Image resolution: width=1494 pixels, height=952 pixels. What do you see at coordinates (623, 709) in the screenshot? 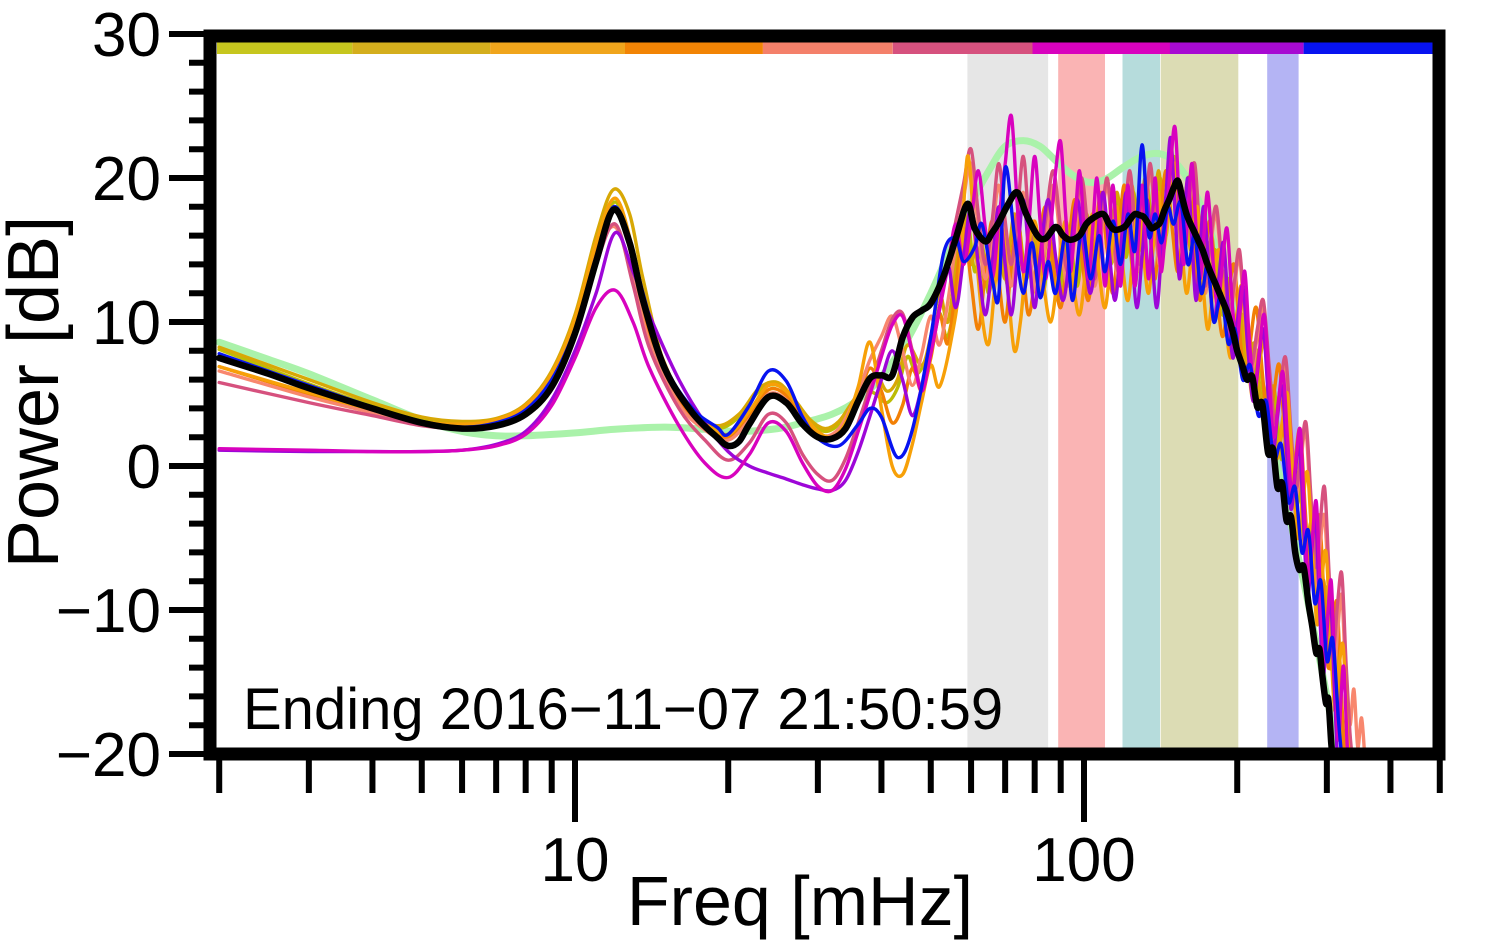
I see `ending-time-annotation: Ending 2016−11−07 21:50:59` at bounding box center [623, 709].